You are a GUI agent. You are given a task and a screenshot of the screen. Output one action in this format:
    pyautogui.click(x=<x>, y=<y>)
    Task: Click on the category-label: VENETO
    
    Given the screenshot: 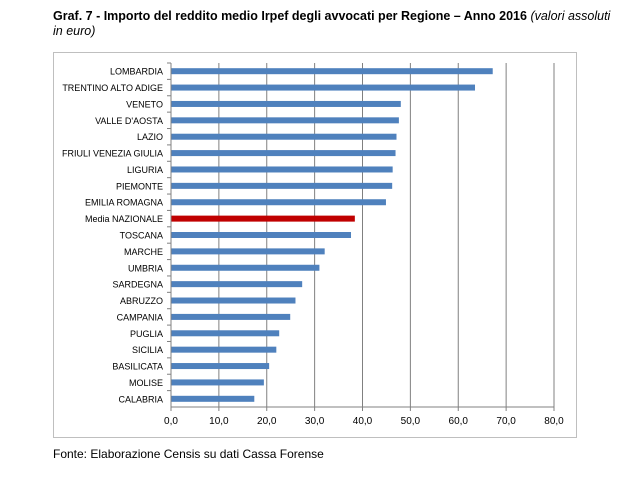 What is the action you would take?
    pyautogui.click(x=144, y=104)
    